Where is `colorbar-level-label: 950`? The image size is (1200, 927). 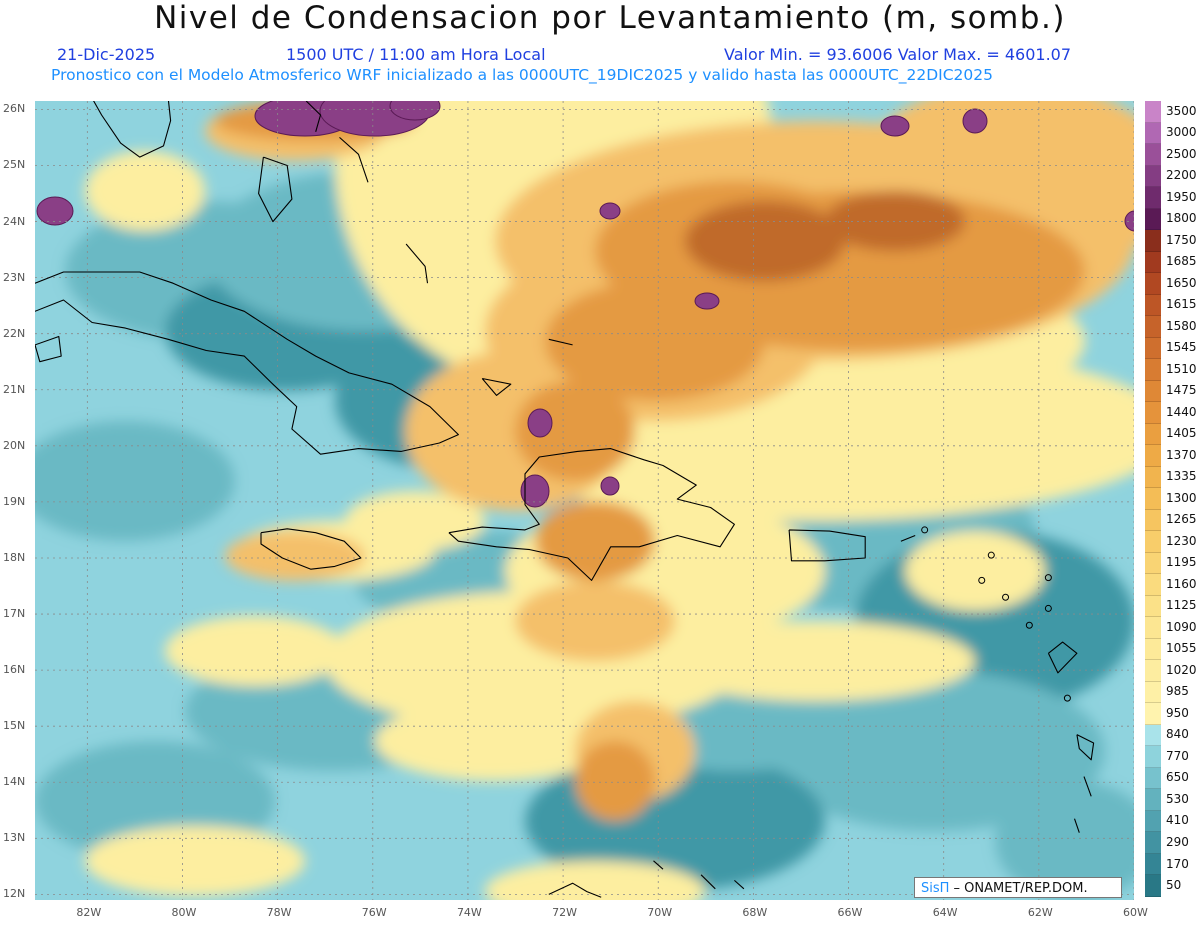
colorbar-level-label: 950 is located at coordinates (1177, 712).